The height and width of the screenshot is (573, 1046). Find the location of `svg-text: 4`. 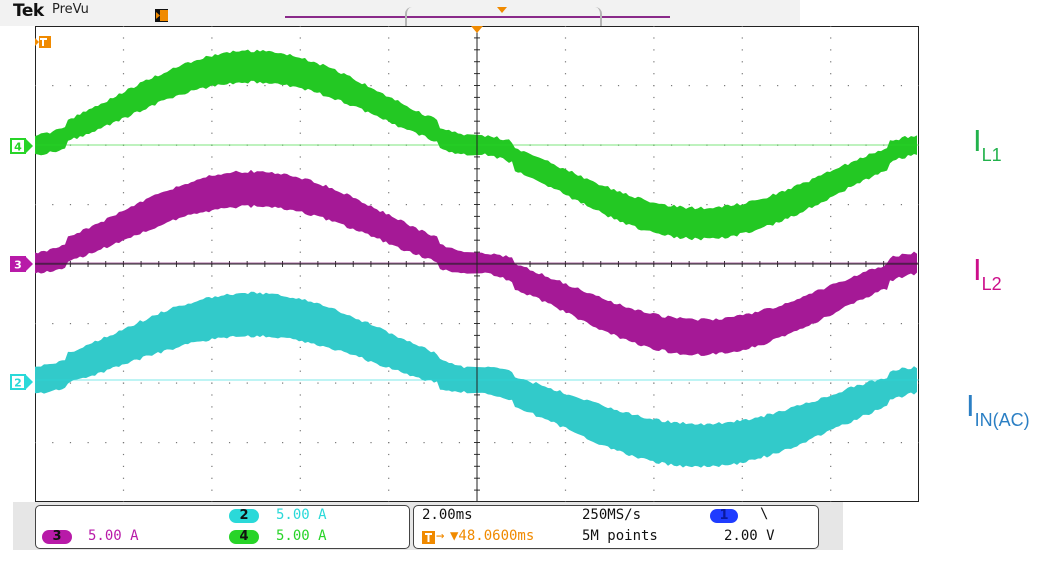

svg-text: 4 is located at coordinates (18, 147).